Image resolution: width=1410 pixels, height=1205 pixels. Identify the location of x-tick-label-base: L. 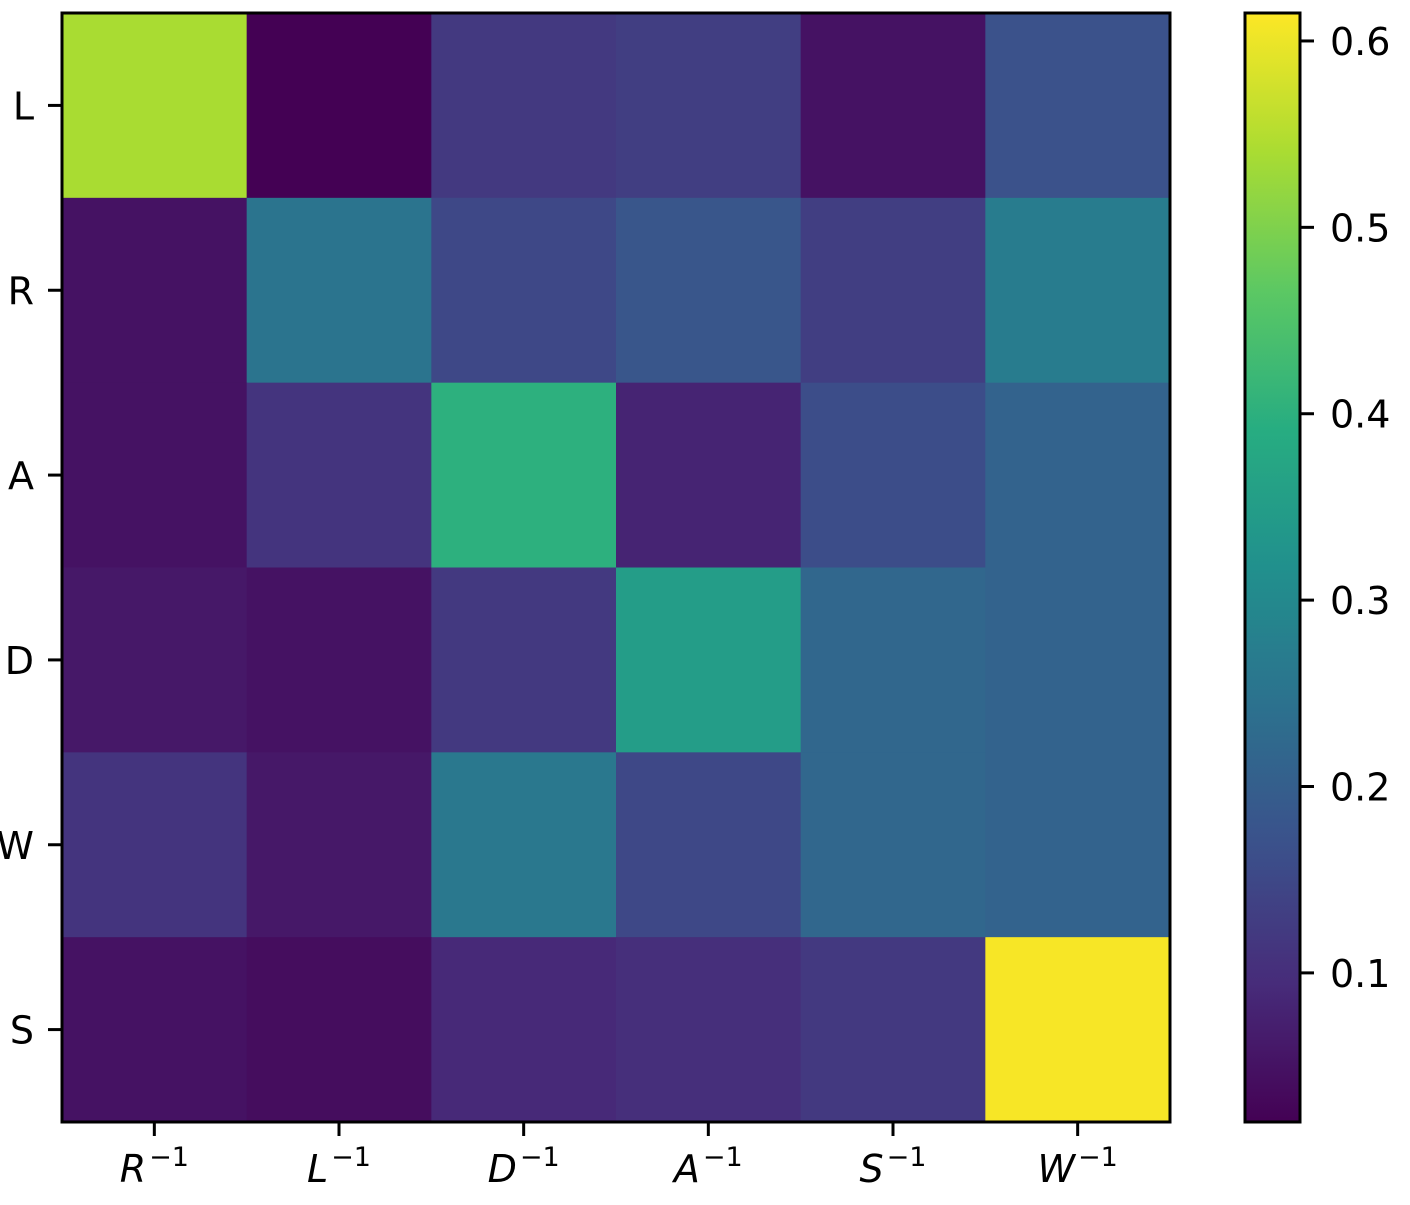
(317, 1169).